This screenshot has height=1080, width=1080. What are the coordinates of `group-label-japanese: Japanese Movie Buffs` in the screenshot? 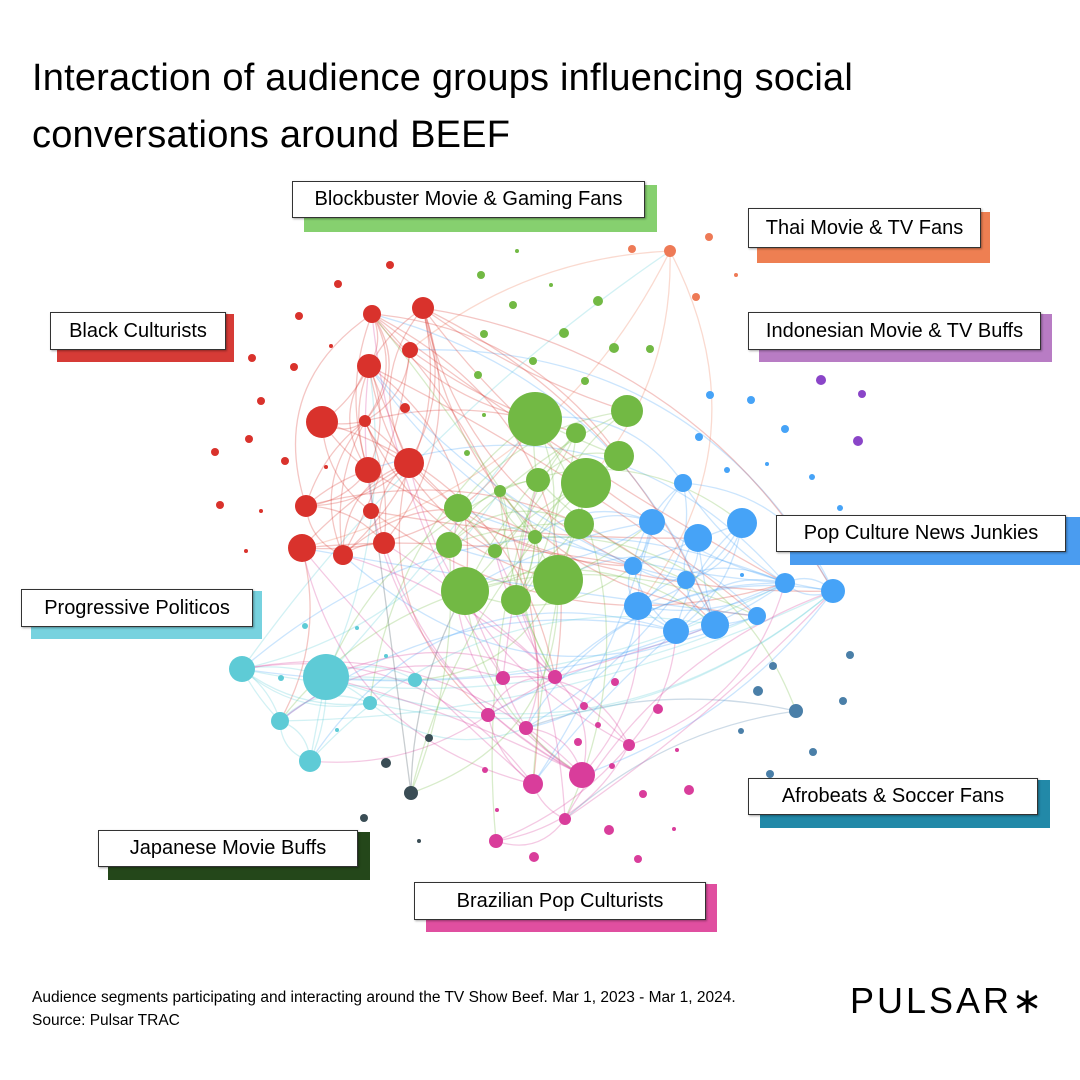 It's located at (234, 855).